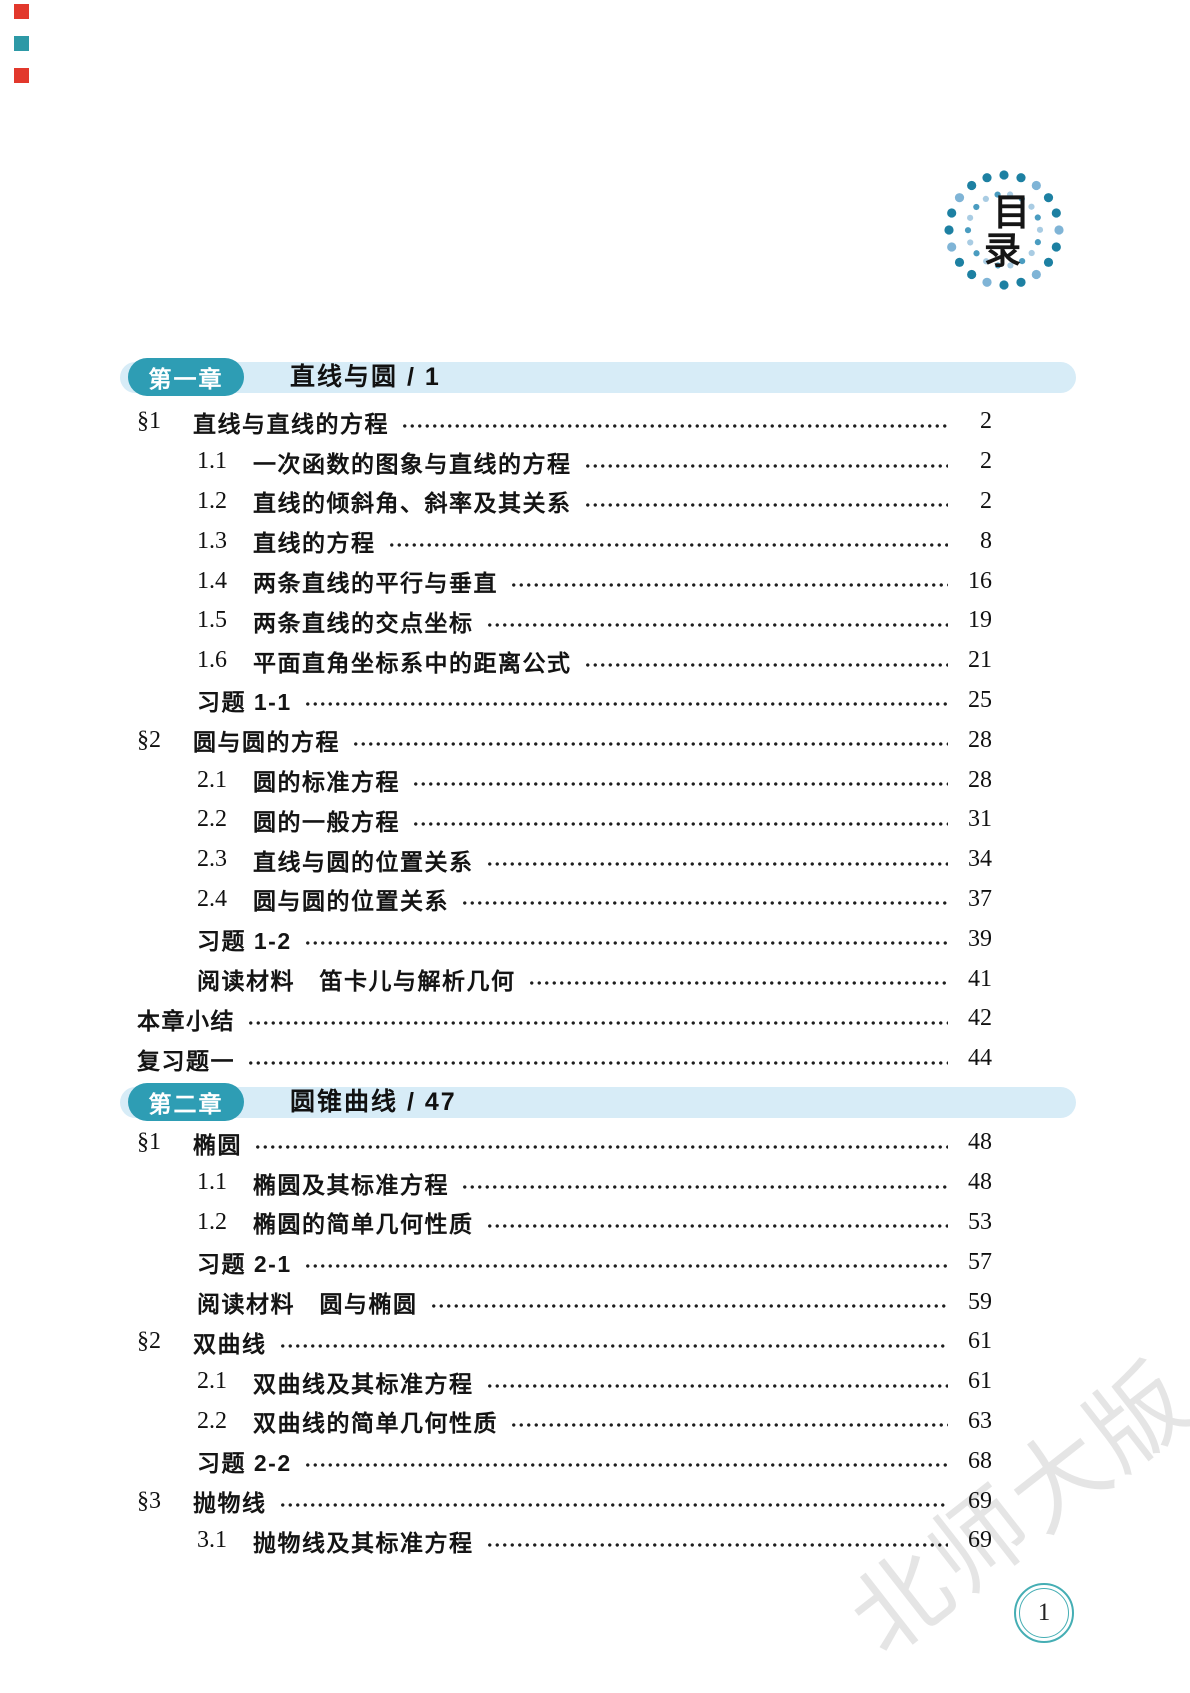 The width and height of the screenshot is (1190, 1693). What do you see at coordinates (186, 1060) in the screenshot?
I see `toc-entry-title: 复习题一` at bounding box center [186, 1060].